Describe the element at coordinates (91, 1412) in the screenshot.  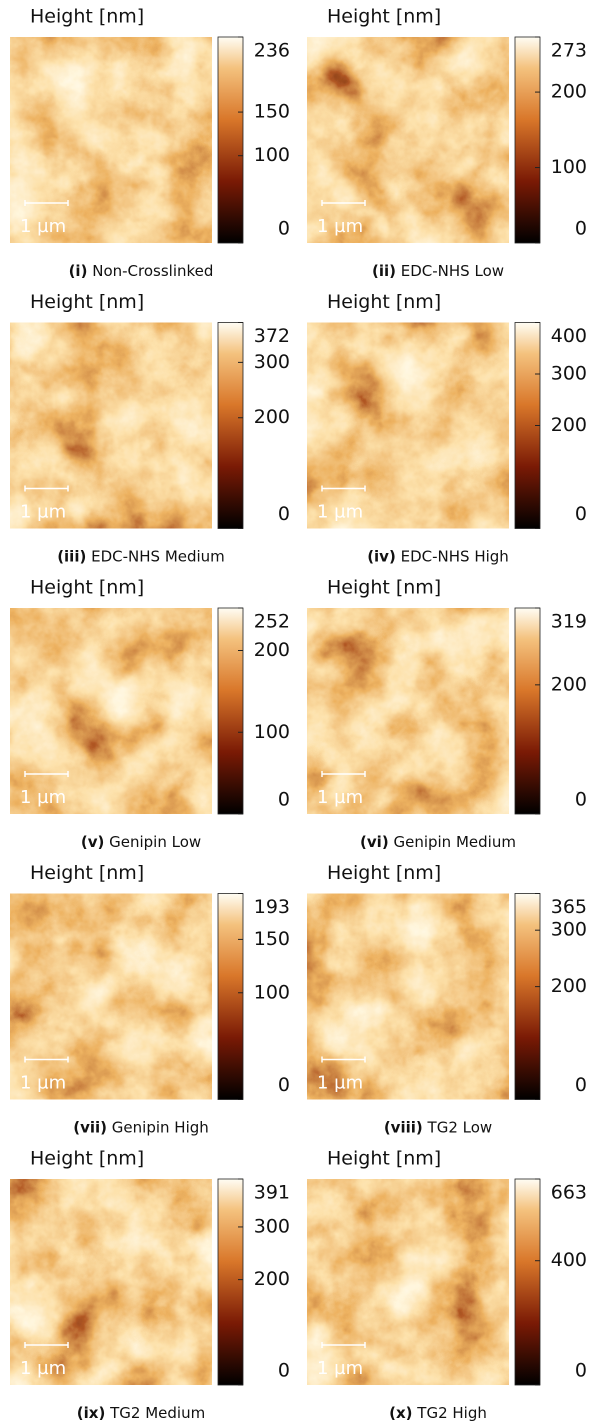
I see `caption-numeral: (ix)` at that location.